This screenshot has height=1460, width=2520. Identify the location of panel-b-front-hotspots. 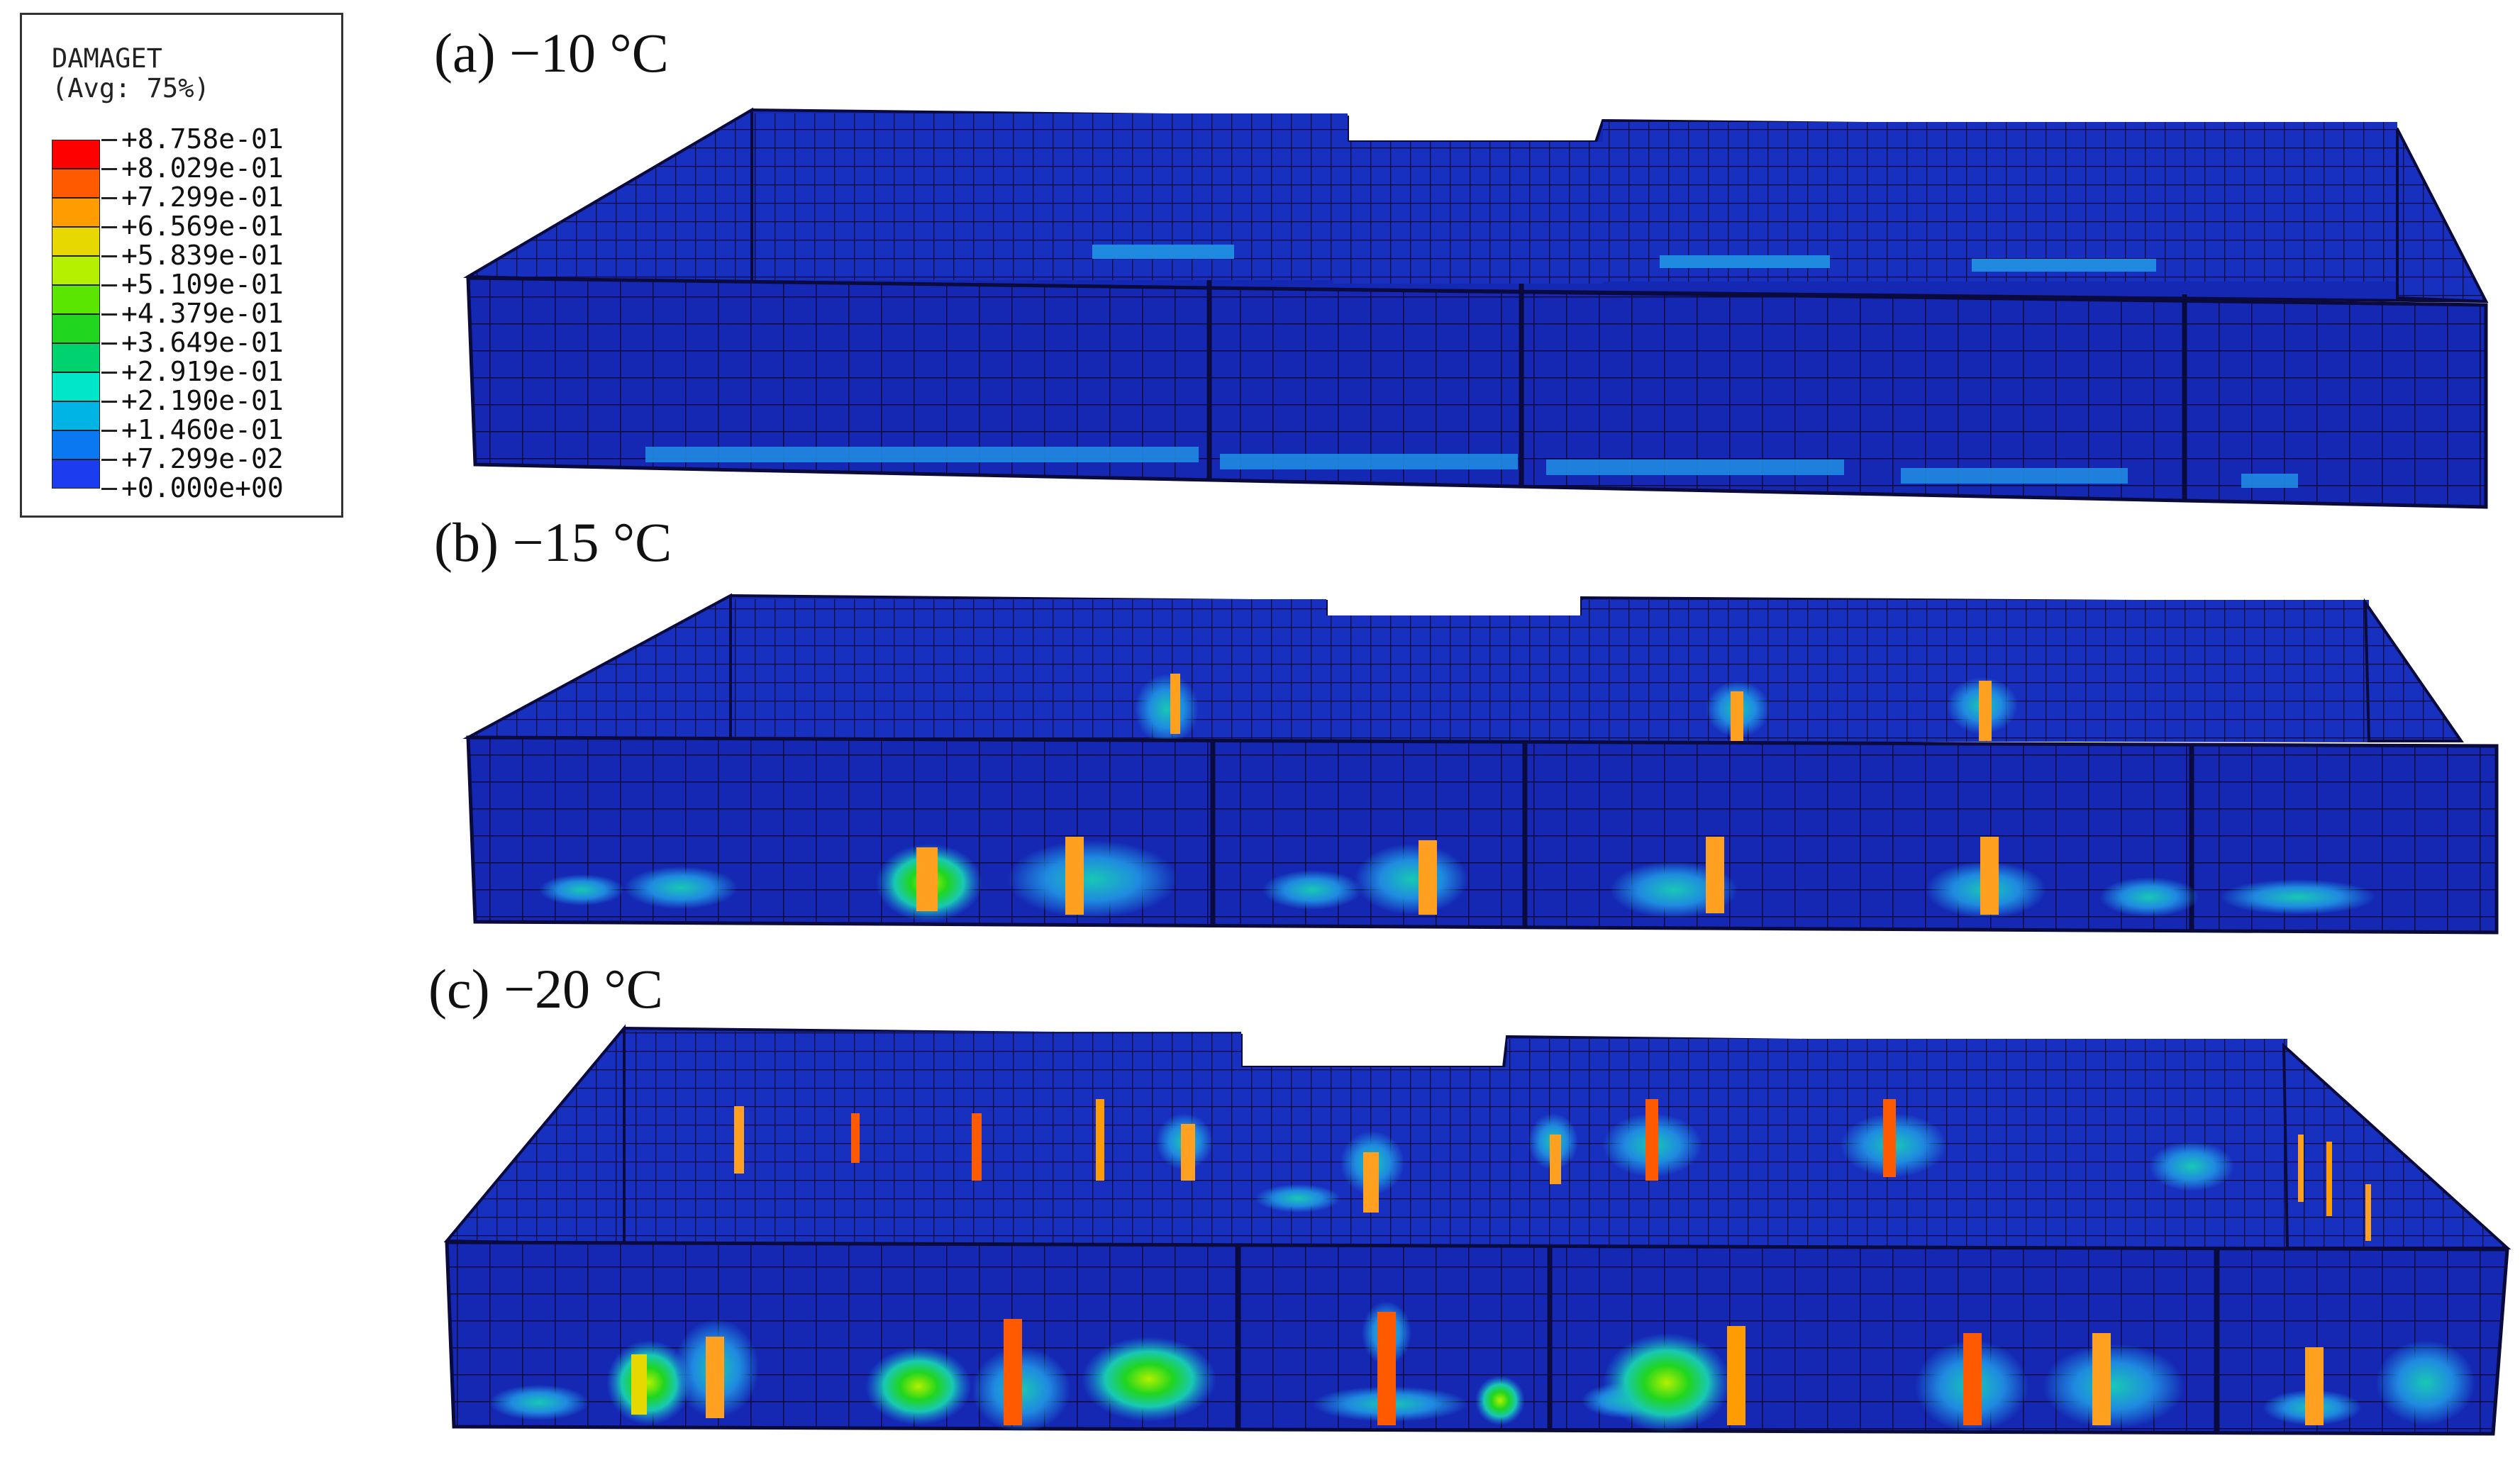
(1458, 879).